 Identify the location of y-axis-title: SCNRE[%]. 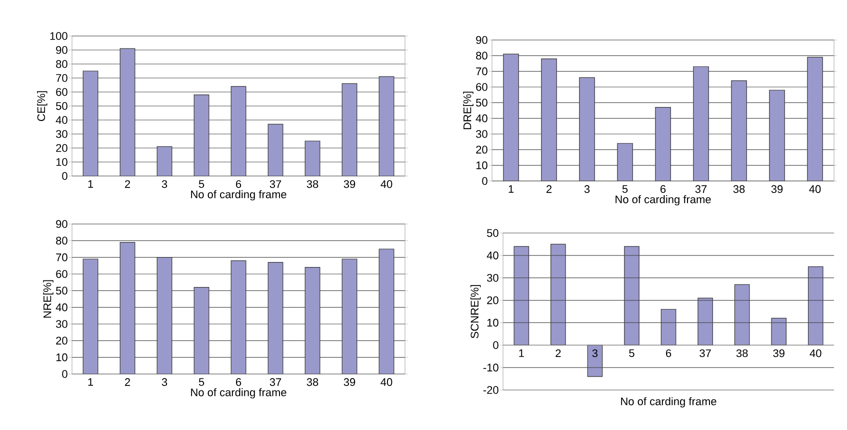
(475, 311).